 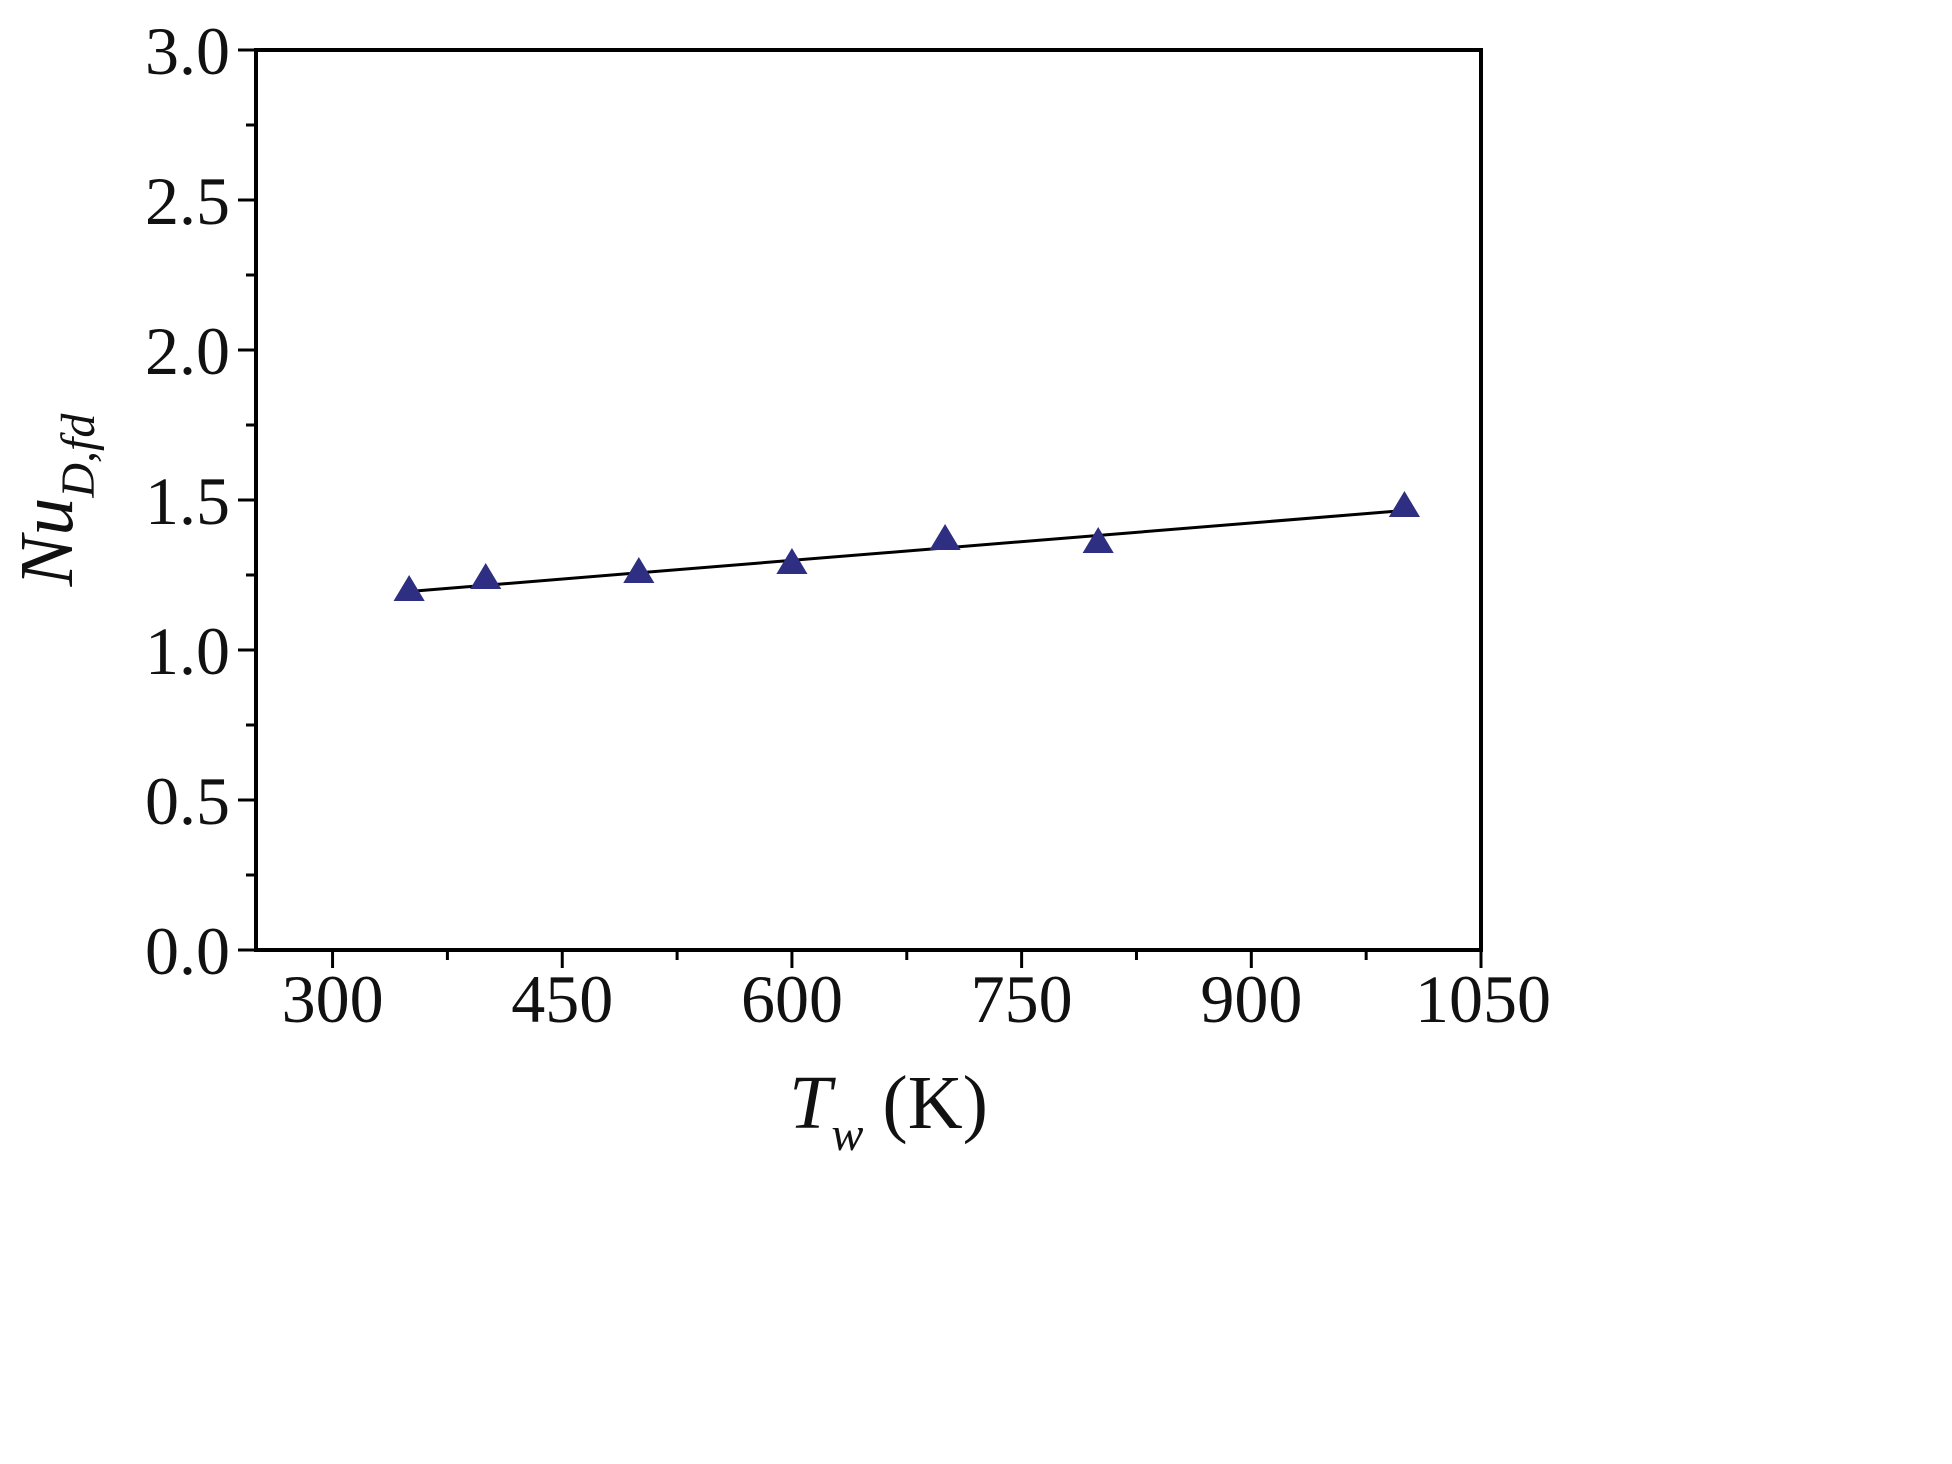 What do you see at coordinates (187, 201) in the screenshot?
I see `y-tick-label: 2.5` at bounding box center [187, 201].